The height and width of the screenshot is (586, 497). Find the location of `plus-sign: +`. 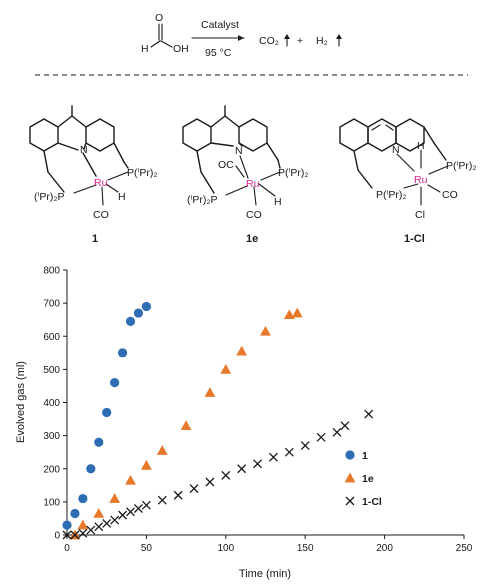

plus-sign: + is located at coordinates (300, 41).